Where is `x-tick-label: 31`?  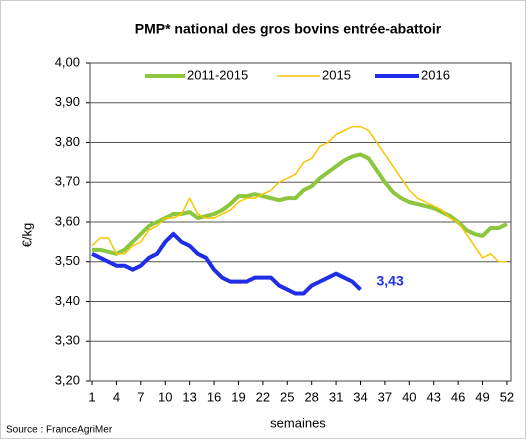
x-tick-label: 31 is located at coordinates (336, 396).